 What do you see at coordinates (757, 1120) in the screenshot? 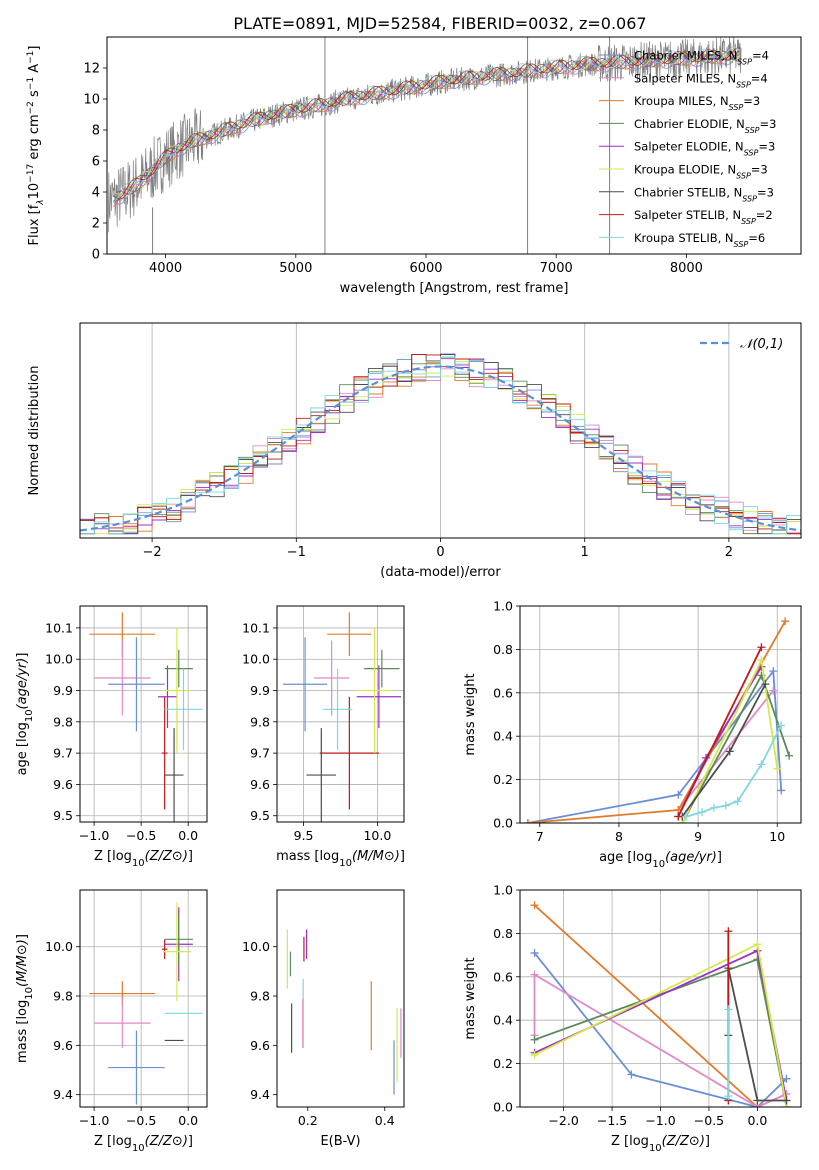
I see `x-tick-label: 0.0` at bounding box center [757, 1120].